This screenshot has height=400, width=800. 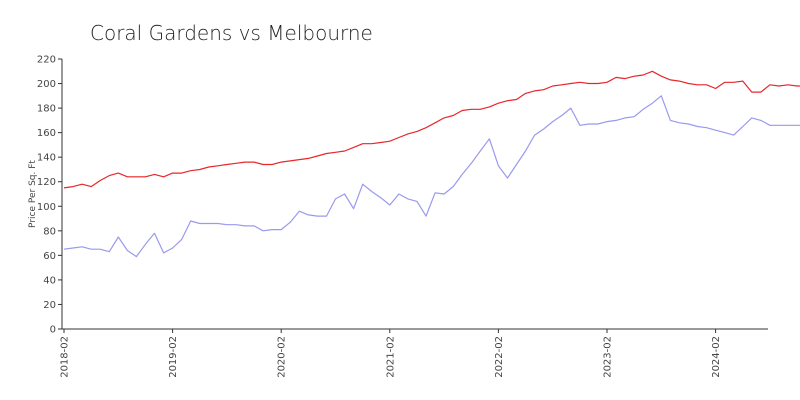 What do you see at coordinates (390, 357) in the screenshot?
I see `x-tick-label: 2021-02` at bounding box center [390, 357].